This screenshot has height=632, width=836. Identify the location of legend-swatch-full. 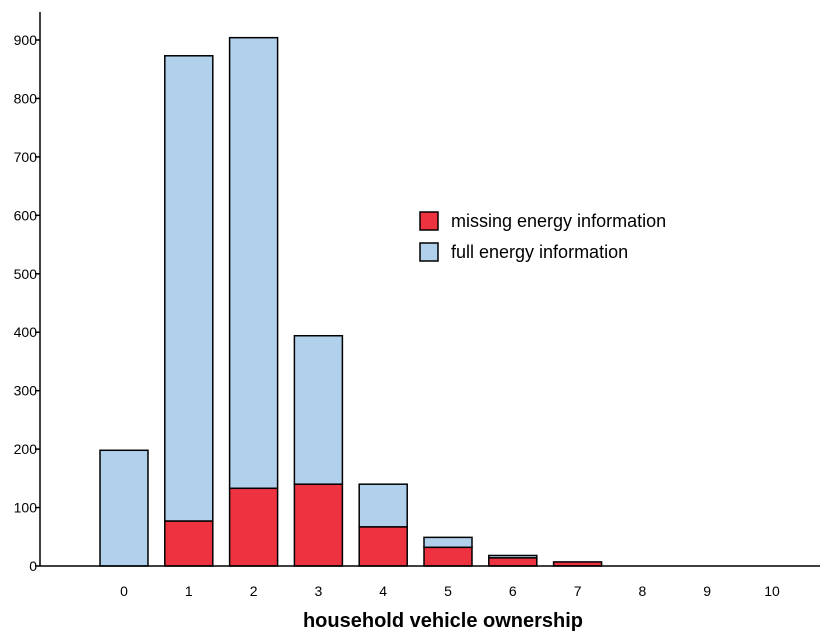
(429, 252).